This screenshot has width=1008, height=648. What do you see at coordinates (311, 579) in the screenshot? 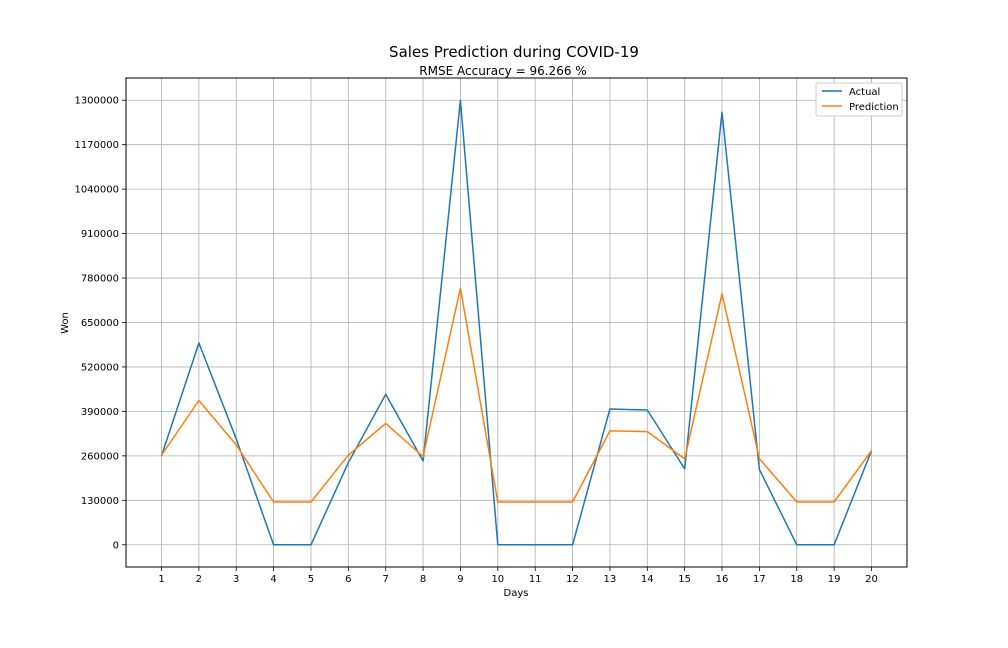
I see `x-tick-label: 5` at bounding box center [311, 579].